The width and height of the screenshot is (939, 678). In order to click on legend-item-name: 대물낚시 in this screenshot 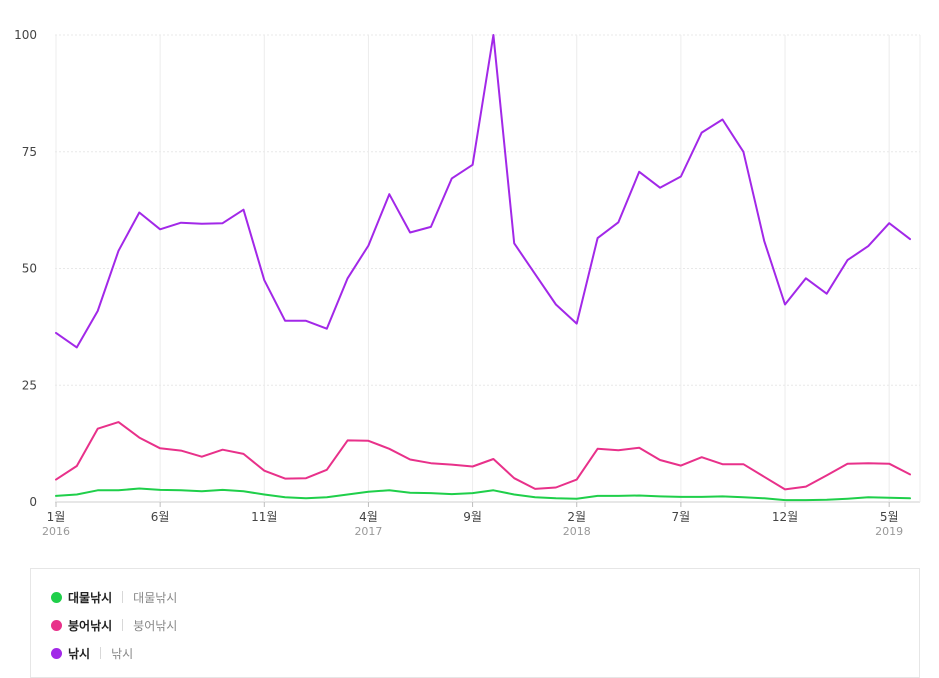, I will do `click(90, 597)`.